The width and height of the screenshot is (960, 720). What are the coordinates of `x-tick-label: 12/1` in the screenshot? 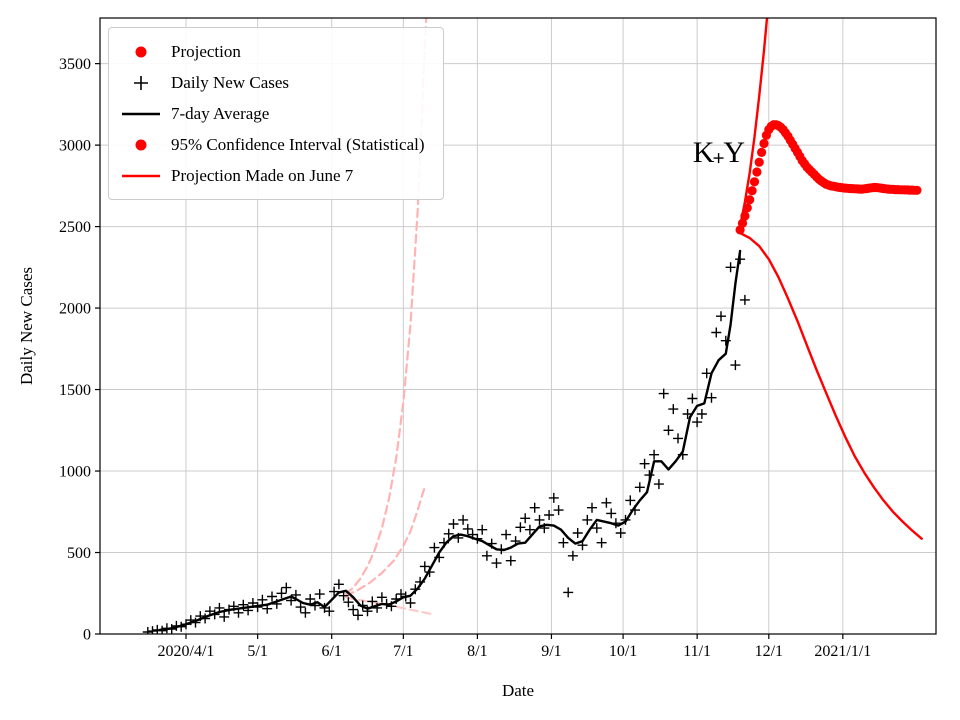 It's located at (769, 651).